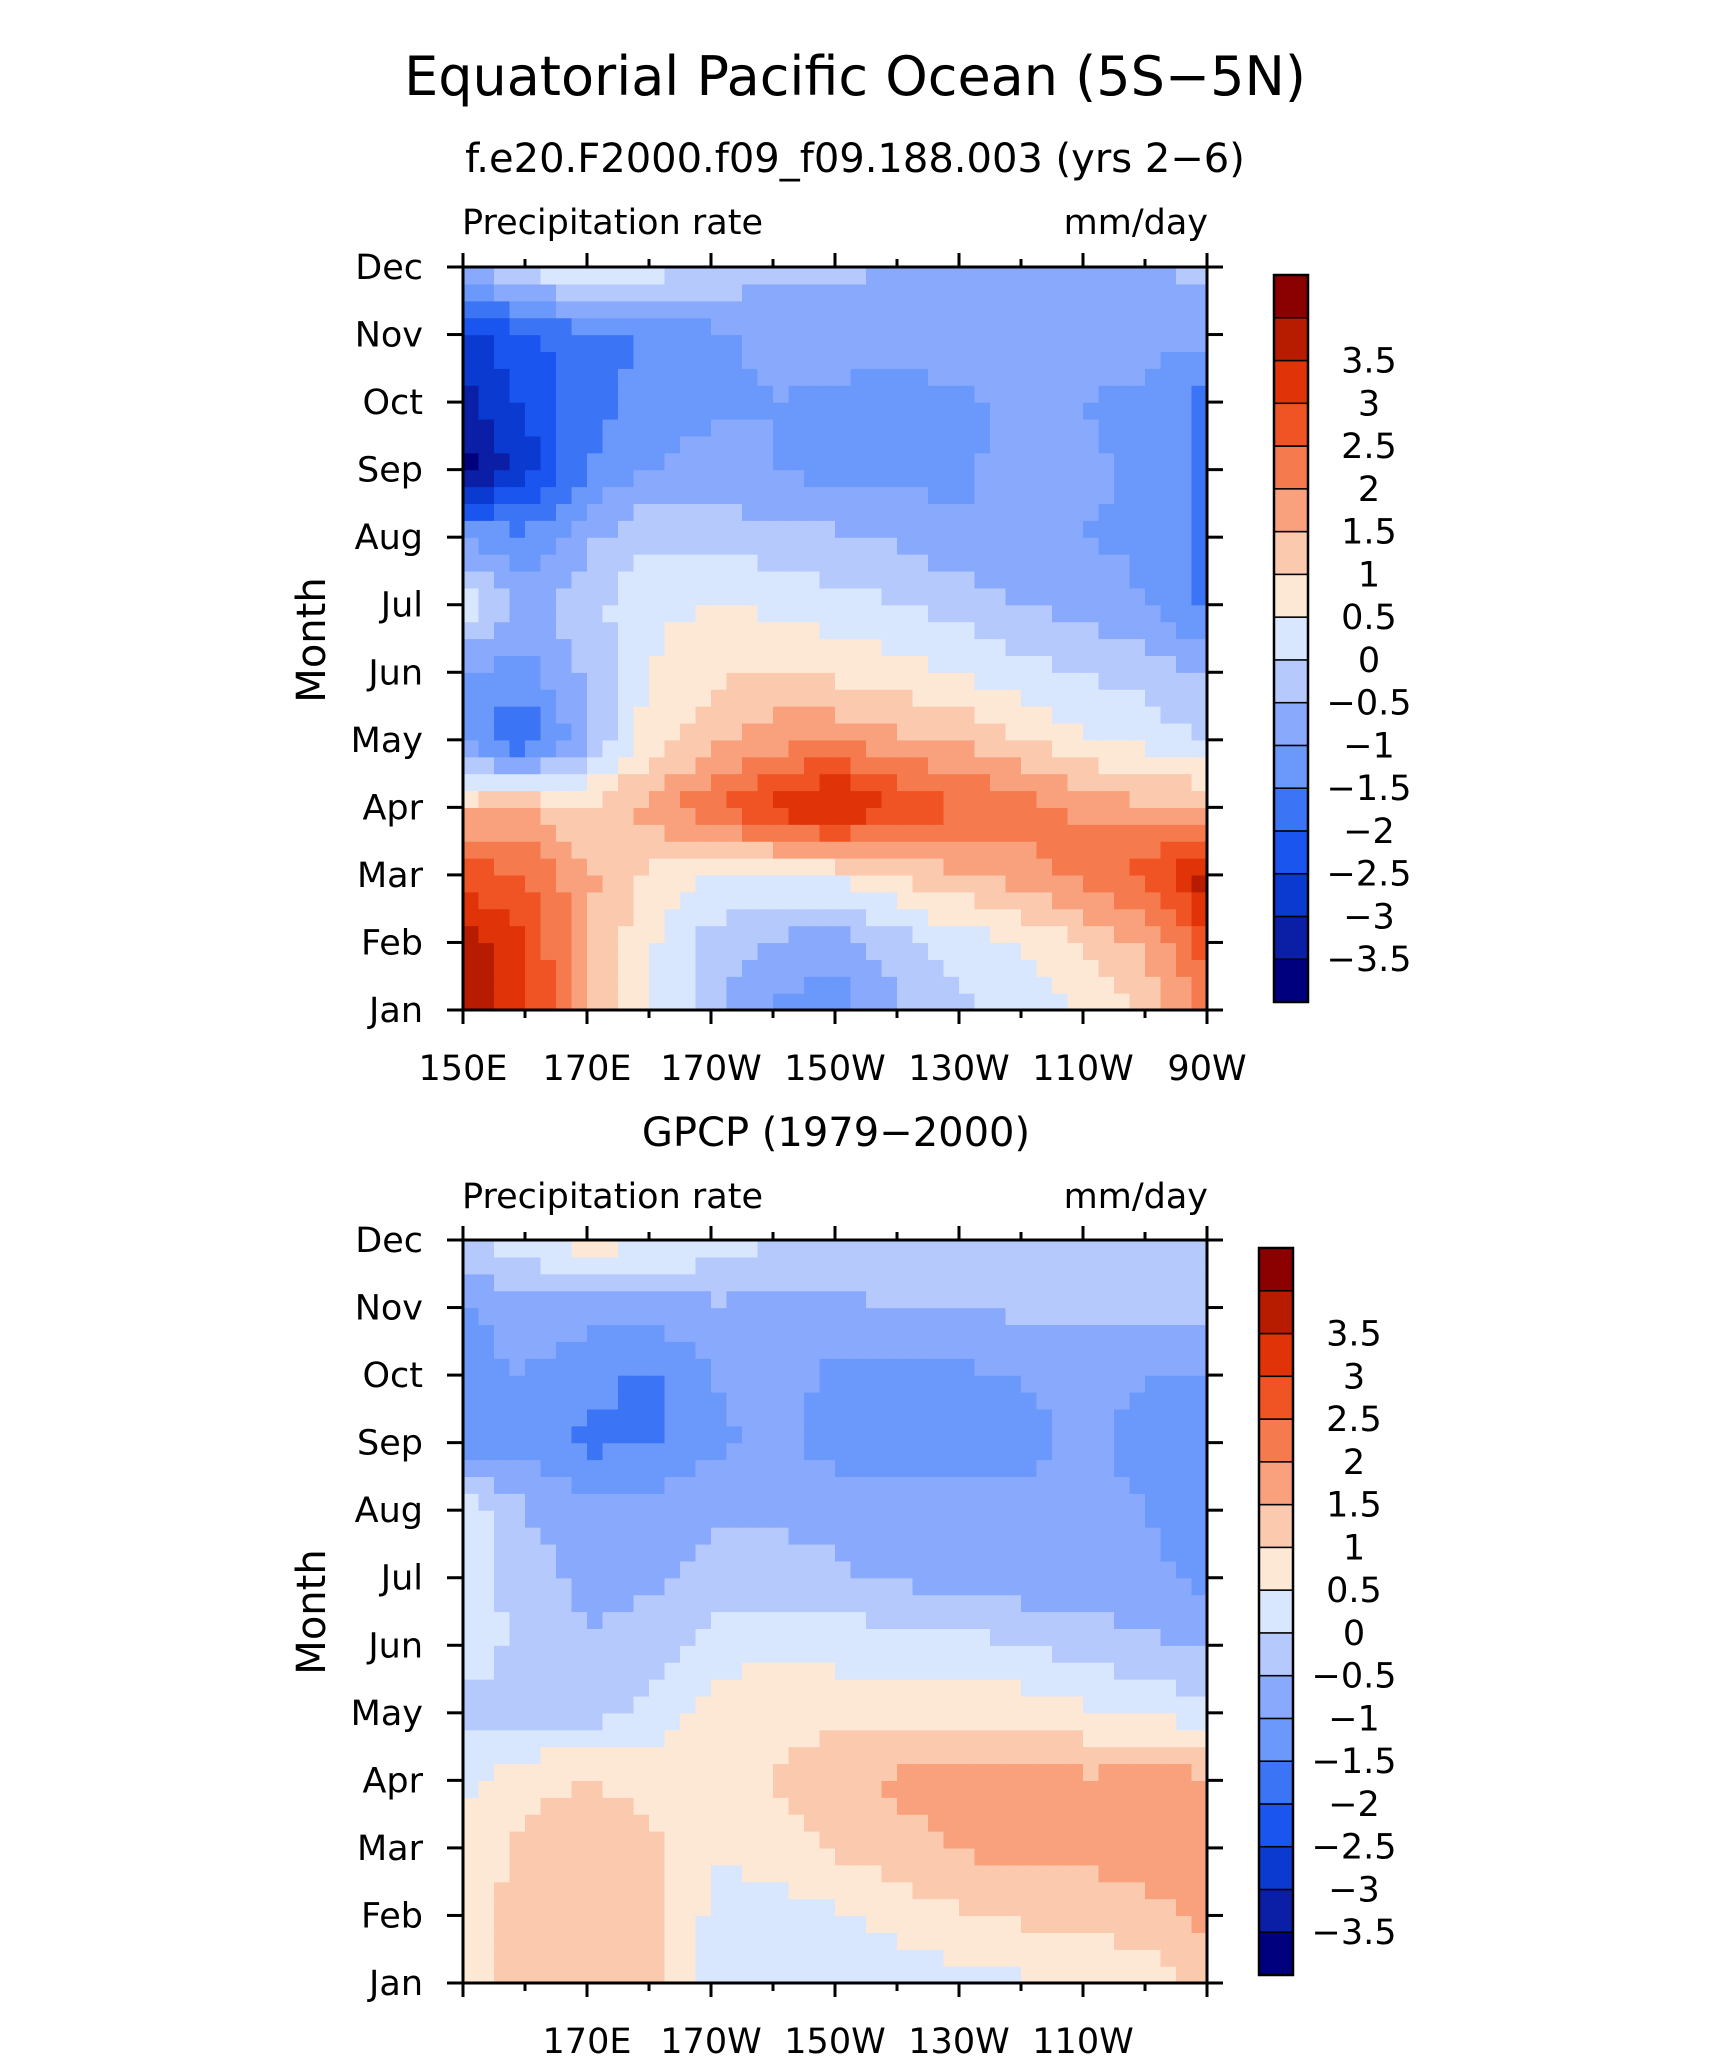 The width and height of the screenshot is (1710, 2059). I want to click on y-tick-label: Dec, so click(389, 268).